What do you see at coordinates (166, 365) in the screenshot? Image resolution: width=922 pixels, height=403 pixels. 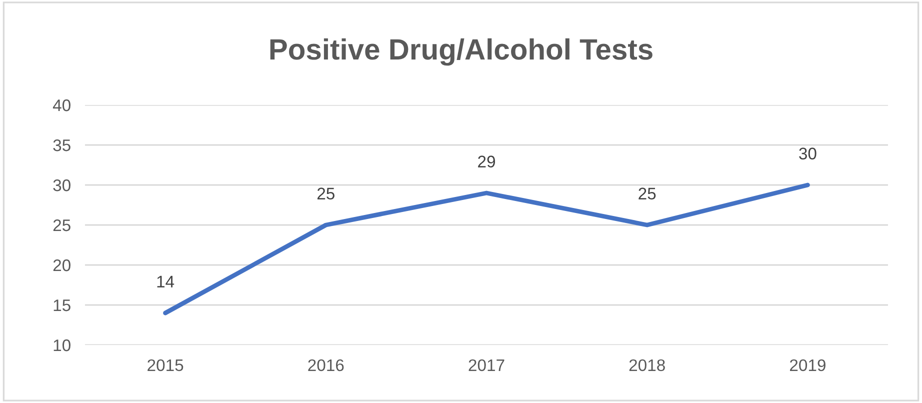 I see `x-tick-label: 2015` at bounding box center [166, 365].